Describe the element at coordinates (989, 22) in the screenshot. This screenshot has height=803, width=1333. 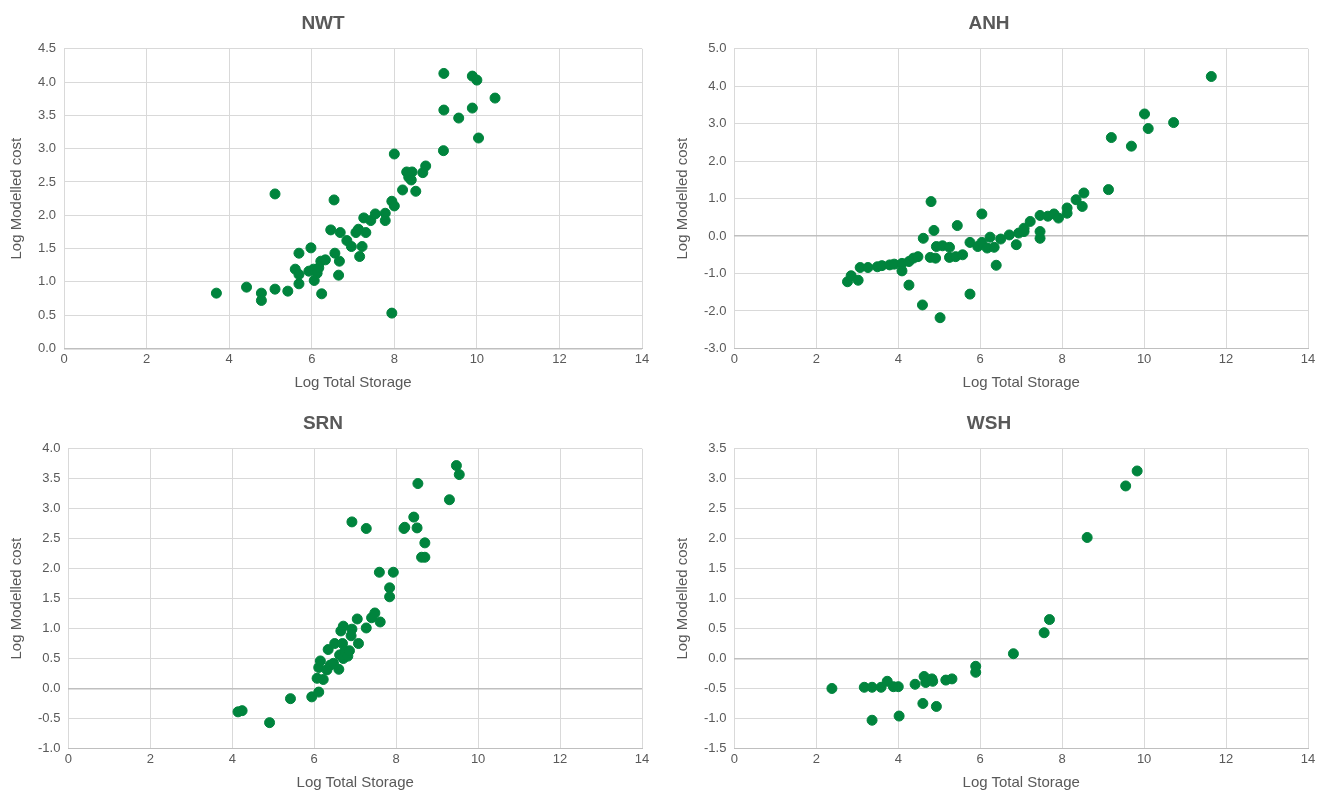
I see `chart-title: ANH` at that location.